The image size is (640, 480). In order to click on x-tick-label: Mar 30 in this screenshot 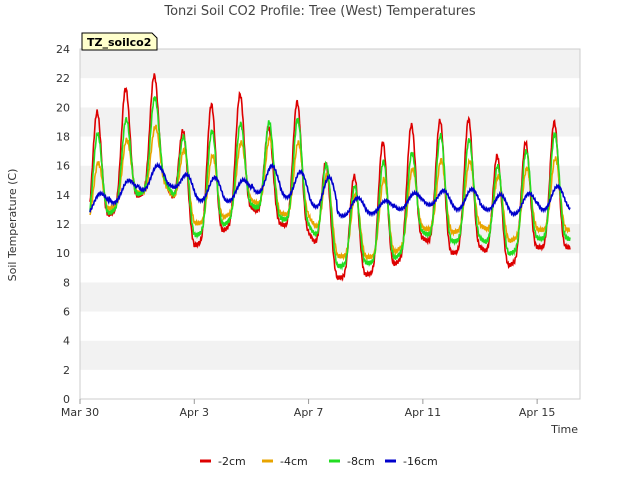, I will do `click(80, 412)`.